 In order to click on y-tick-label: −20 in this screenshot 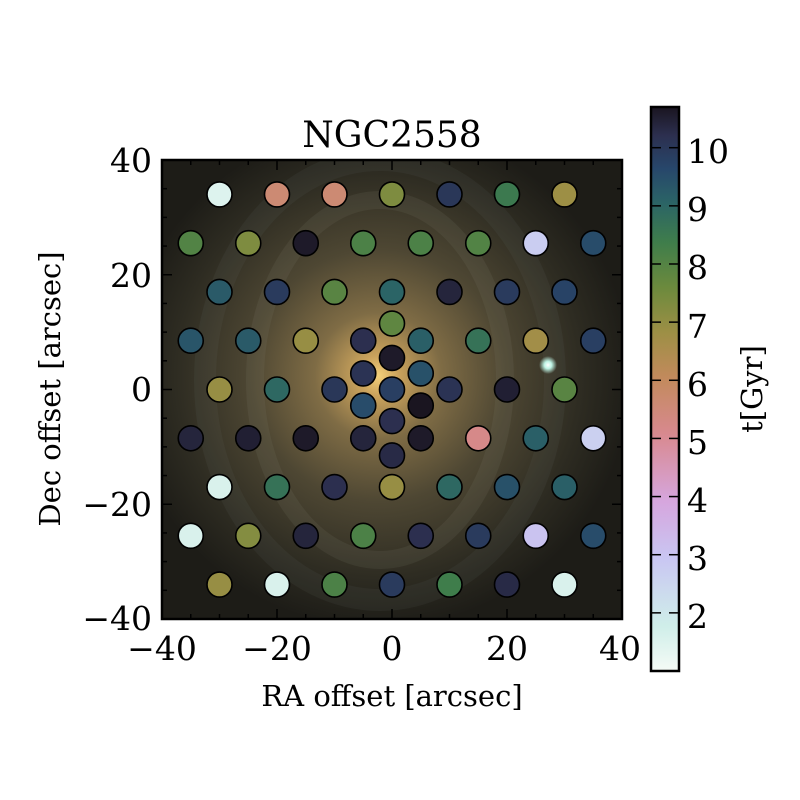, I will do `click(117, 504)`.